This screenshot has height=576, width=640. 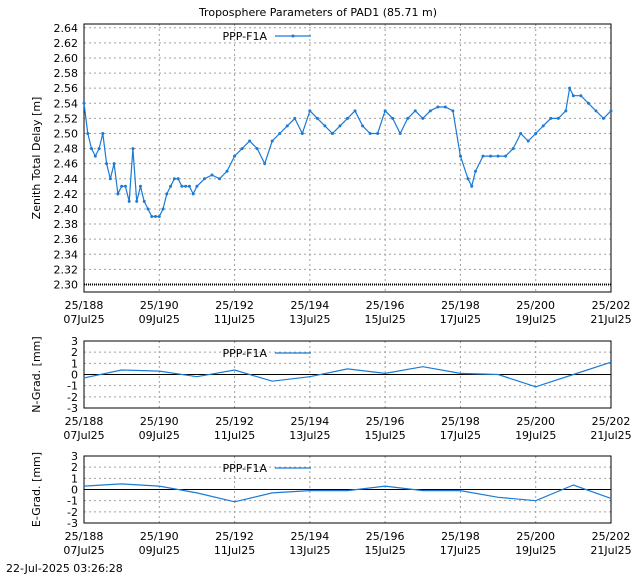 I want to click on y-tick-label: -1, so click(x=72, y=501).